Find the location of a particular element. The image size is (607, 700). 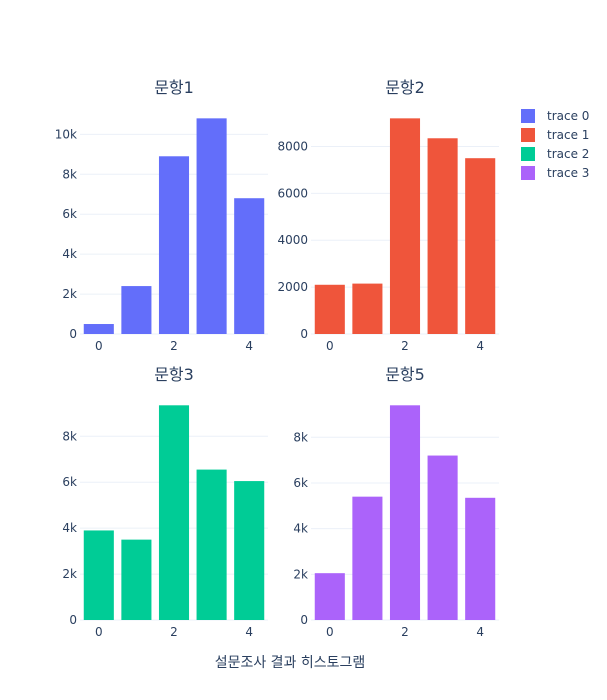

legend-label: trace 2 is located at coordinates (568, 154).